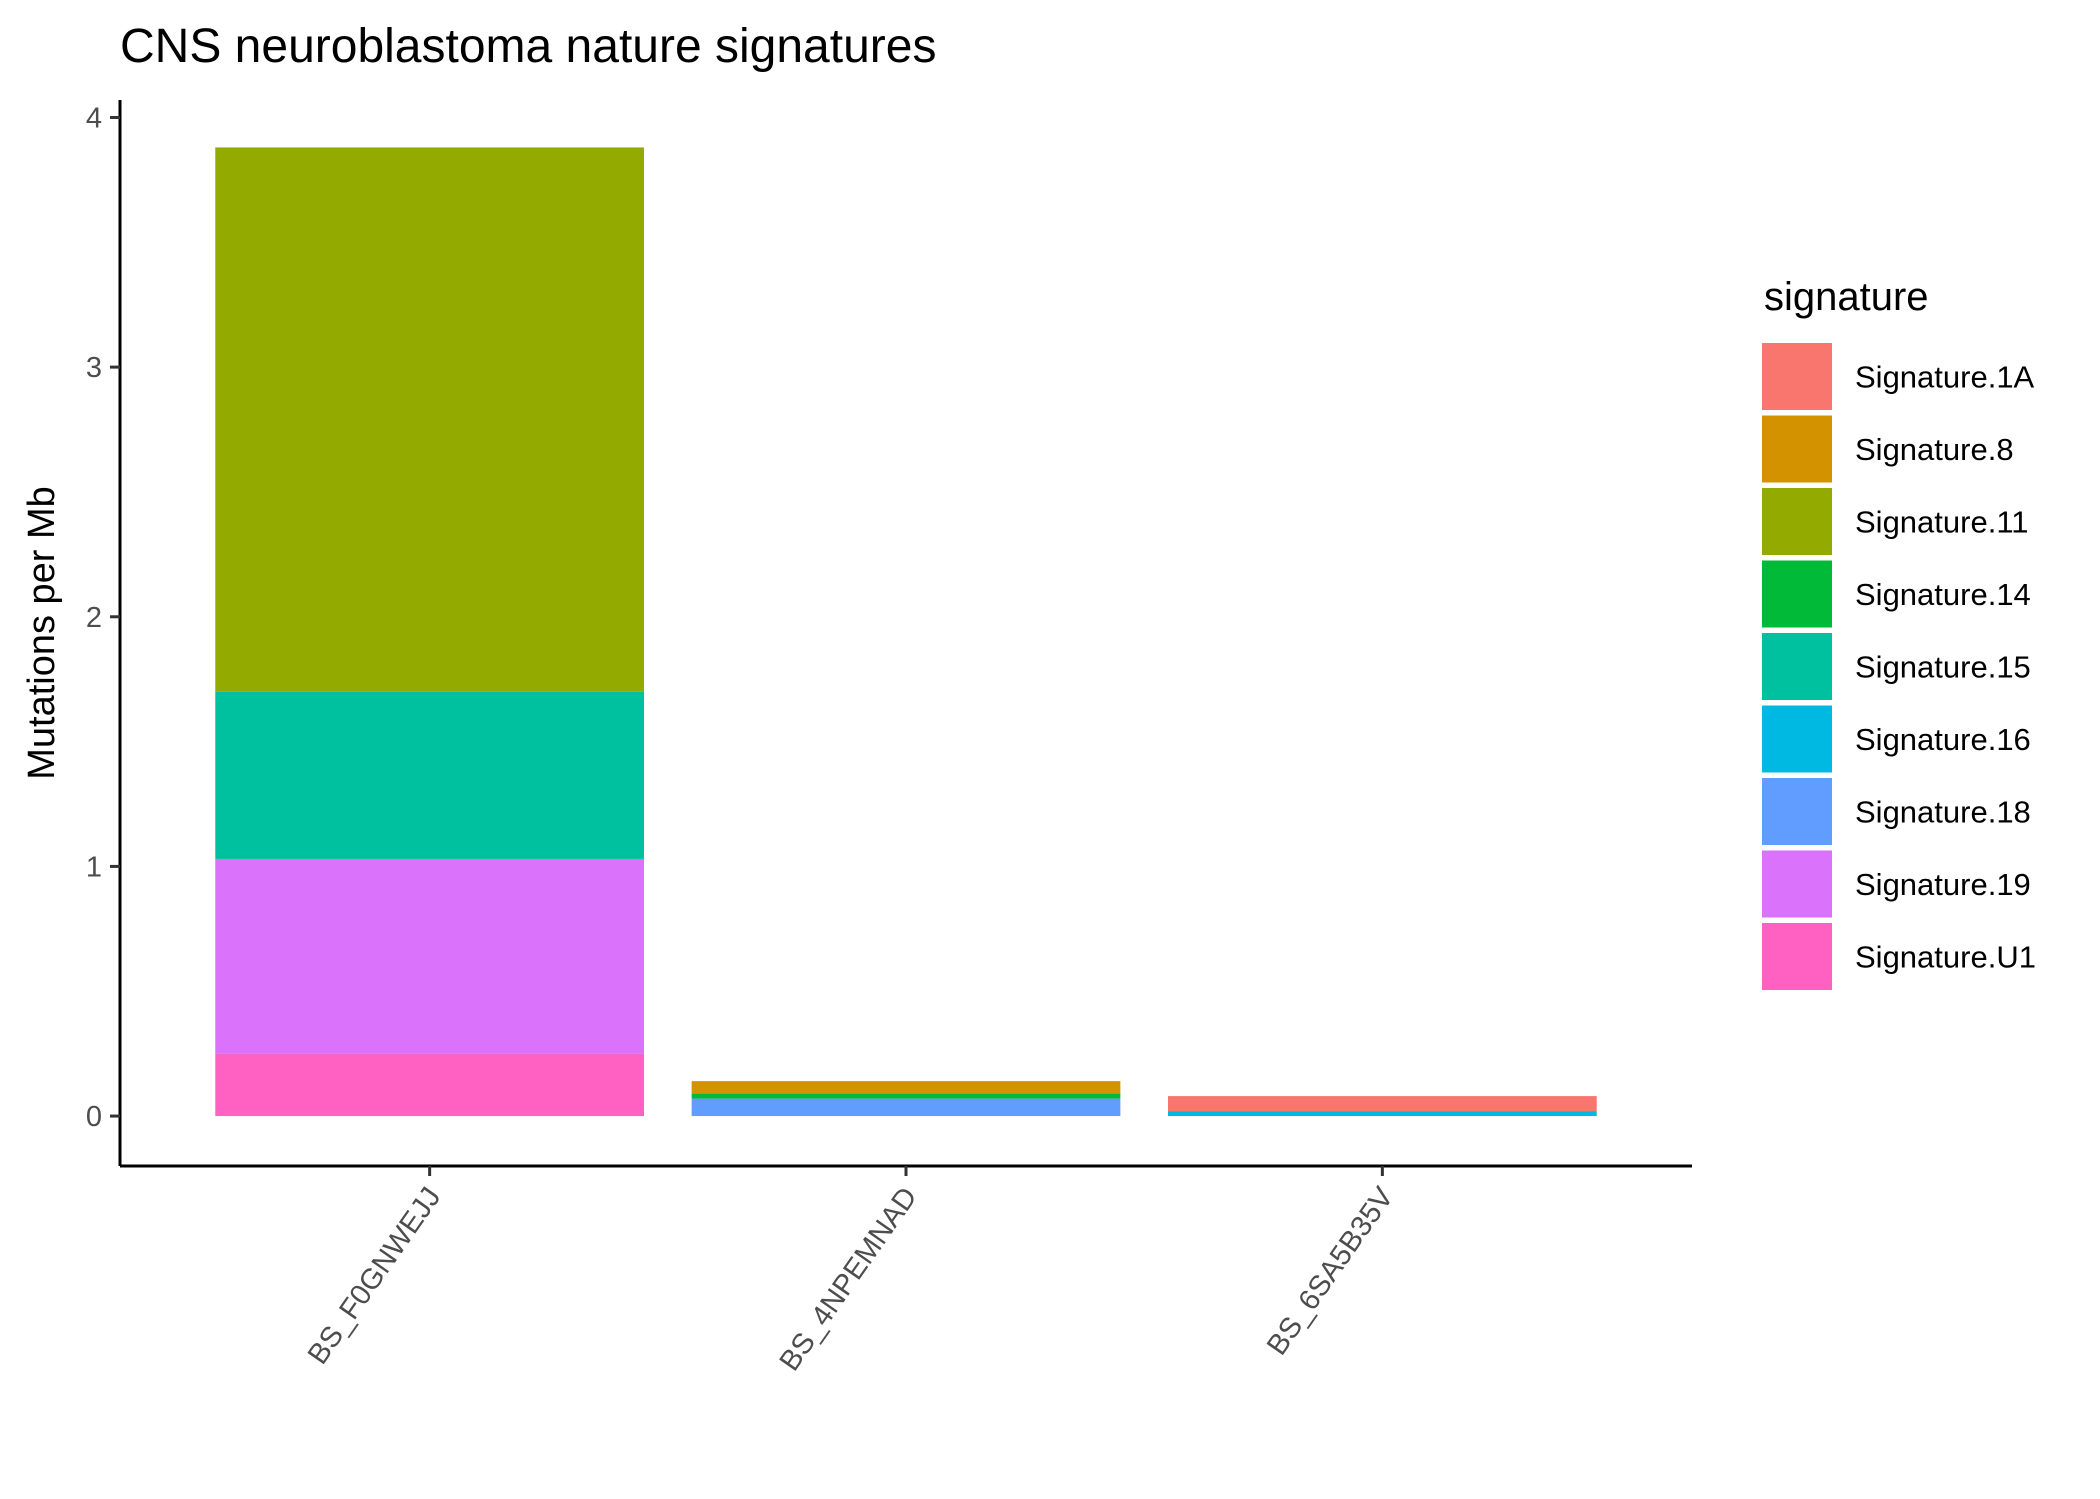  What do you see at coordinates (849, 1279) in the screenshot?
I see `x-tick-label: BS_4NPEMNAD` at bounding box center [849, 1279].